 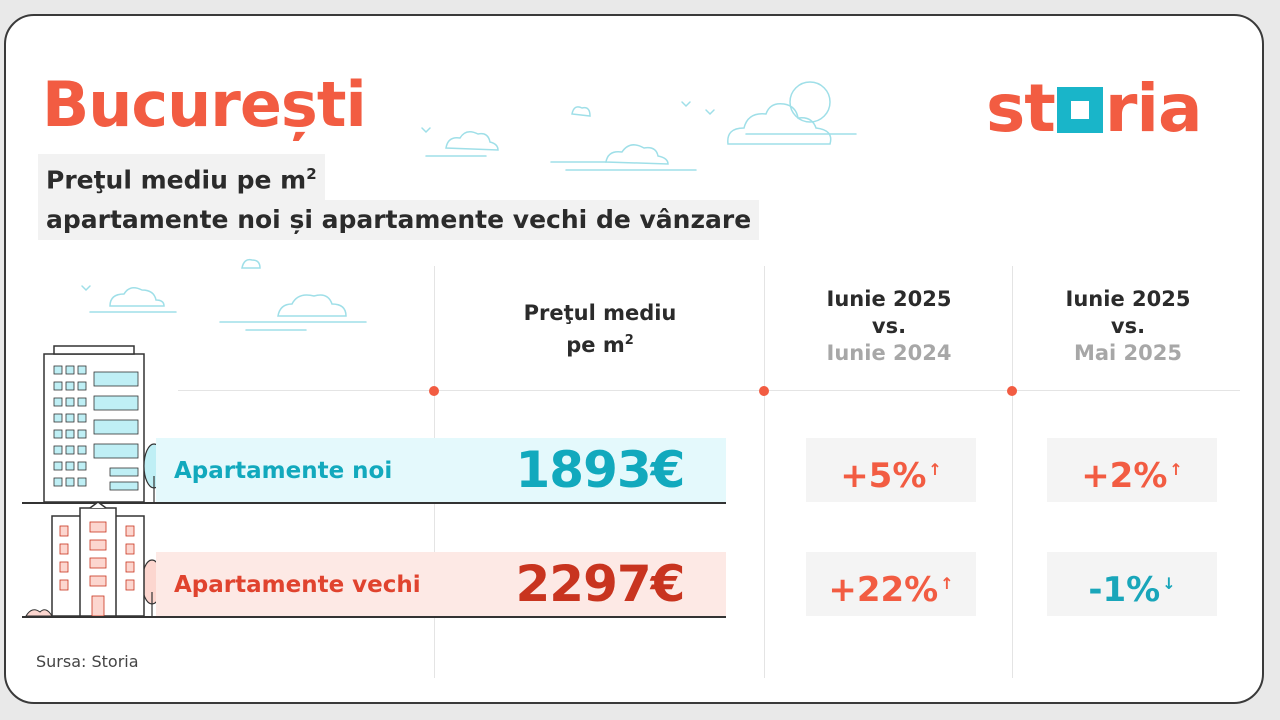 What do you see at coordinates (889, 326) in the screenshot?
I see `column-header-yoy: Iunie 2025 vs. Iunie 2024` at bounding box center [889, 326].